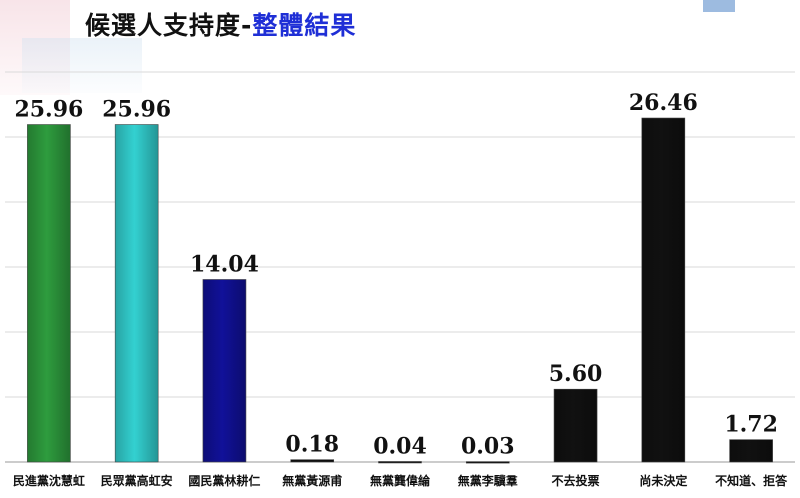  What do you see at coordinates (488, 447) in the screenshot?
I see `value-label-6: 0.03` at bounding box center [488, 447].